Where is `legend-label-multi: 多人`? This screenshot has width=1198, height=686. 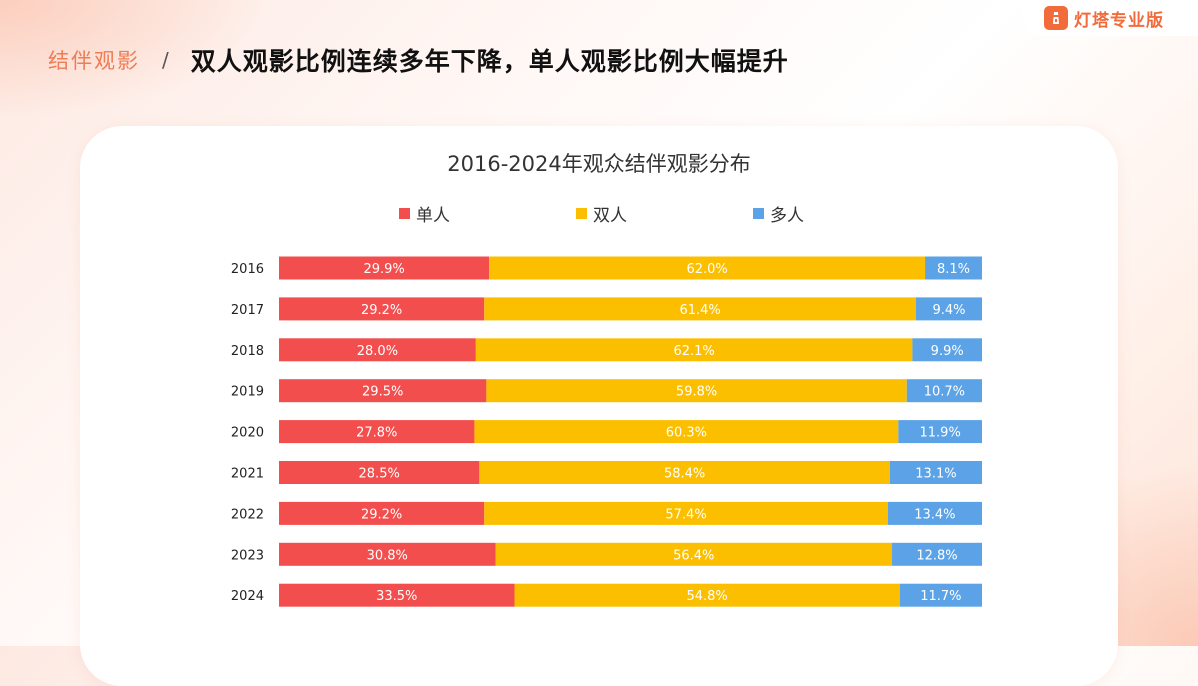
legend-label-multi: 多人 is located at coordinates (787, 216).